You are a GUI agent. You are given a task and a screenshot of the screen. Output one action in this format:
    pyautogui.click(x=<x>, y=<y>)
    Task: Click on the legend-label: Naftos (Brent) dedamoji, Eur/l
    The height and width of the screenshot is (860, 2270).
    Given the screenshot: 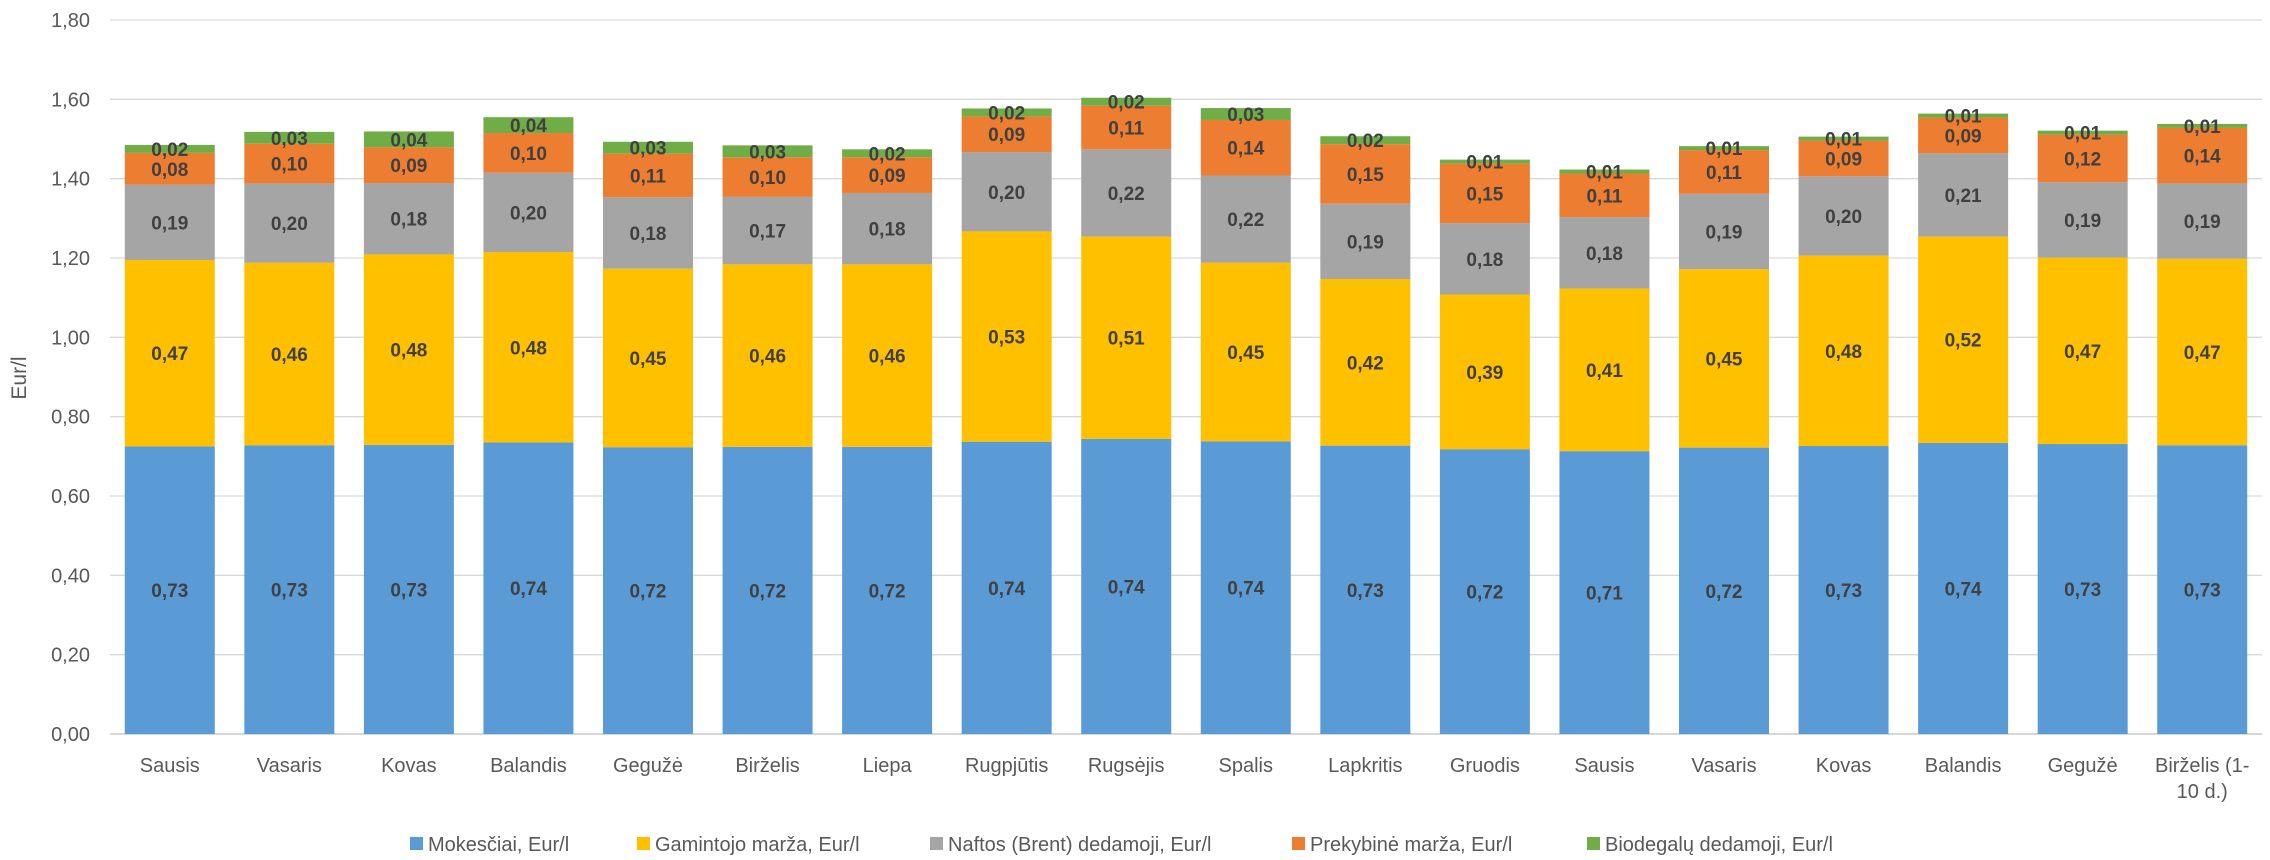 What is the action you would take?
    pyautogui.click(x=1079, y=845)
    